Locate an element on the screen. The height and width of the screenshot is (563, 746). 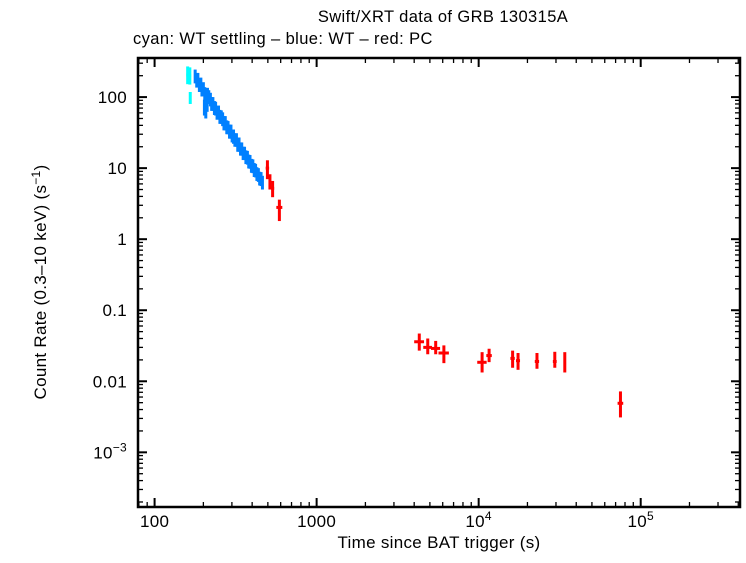
y-tick-label-base: 0.01 is located at coordinates (110, 381).